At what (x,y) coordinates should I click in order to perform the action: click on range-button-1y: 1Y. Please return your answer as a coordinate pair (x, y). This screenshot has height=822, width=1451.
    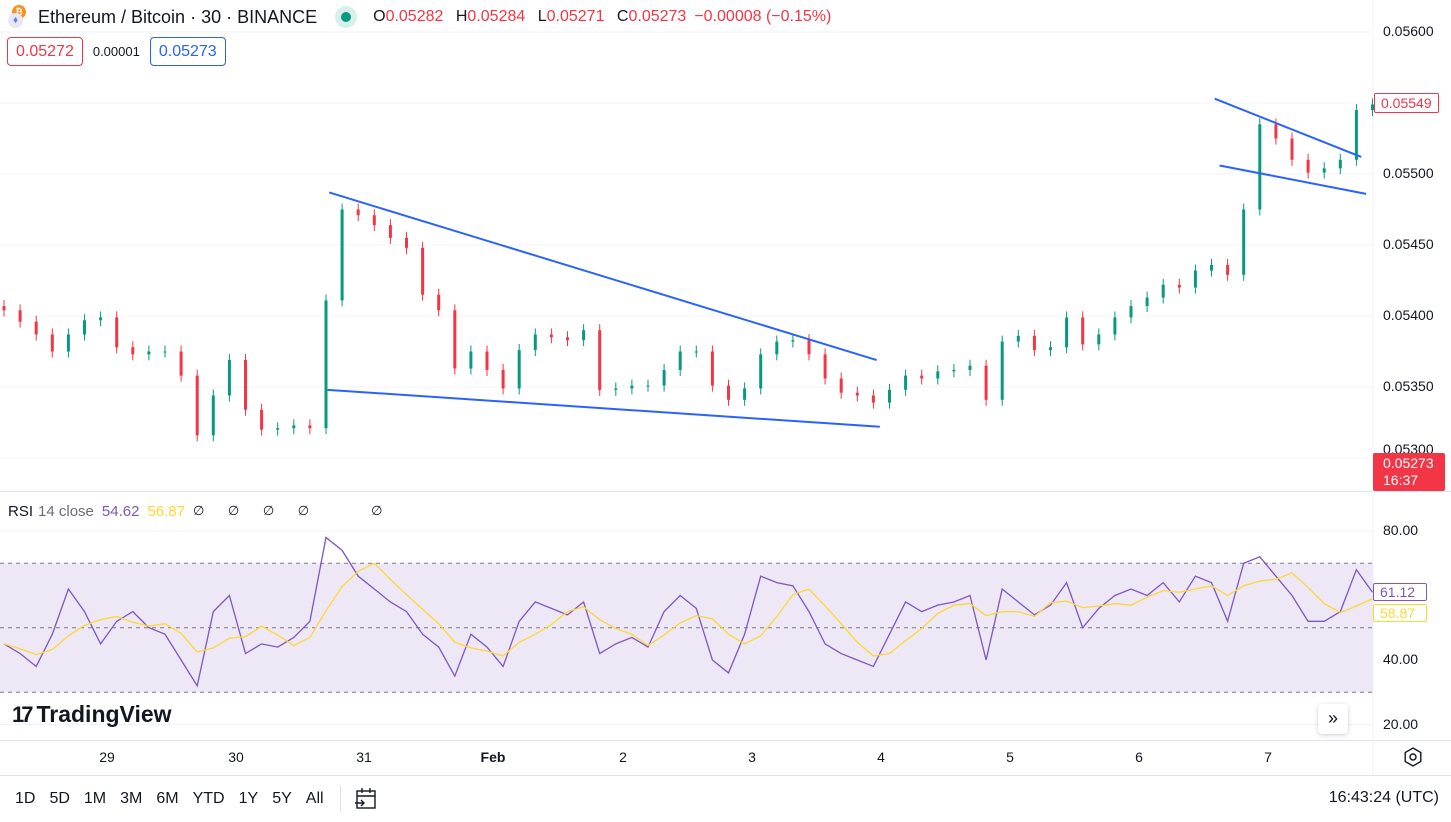
    Looking at the image, I should click on (248, 798).